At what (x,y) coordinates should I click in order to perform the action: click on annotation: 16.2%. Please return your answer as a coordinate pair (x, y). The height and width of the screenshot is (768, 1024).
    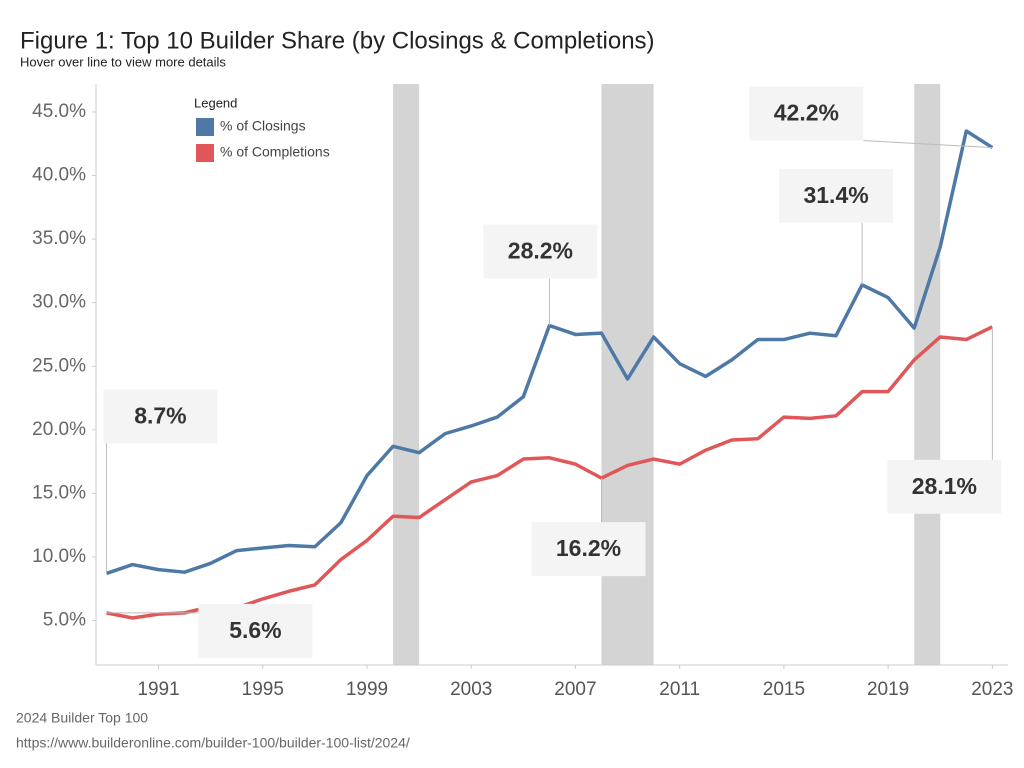
    Looking at the image, I should click on (588, 527).